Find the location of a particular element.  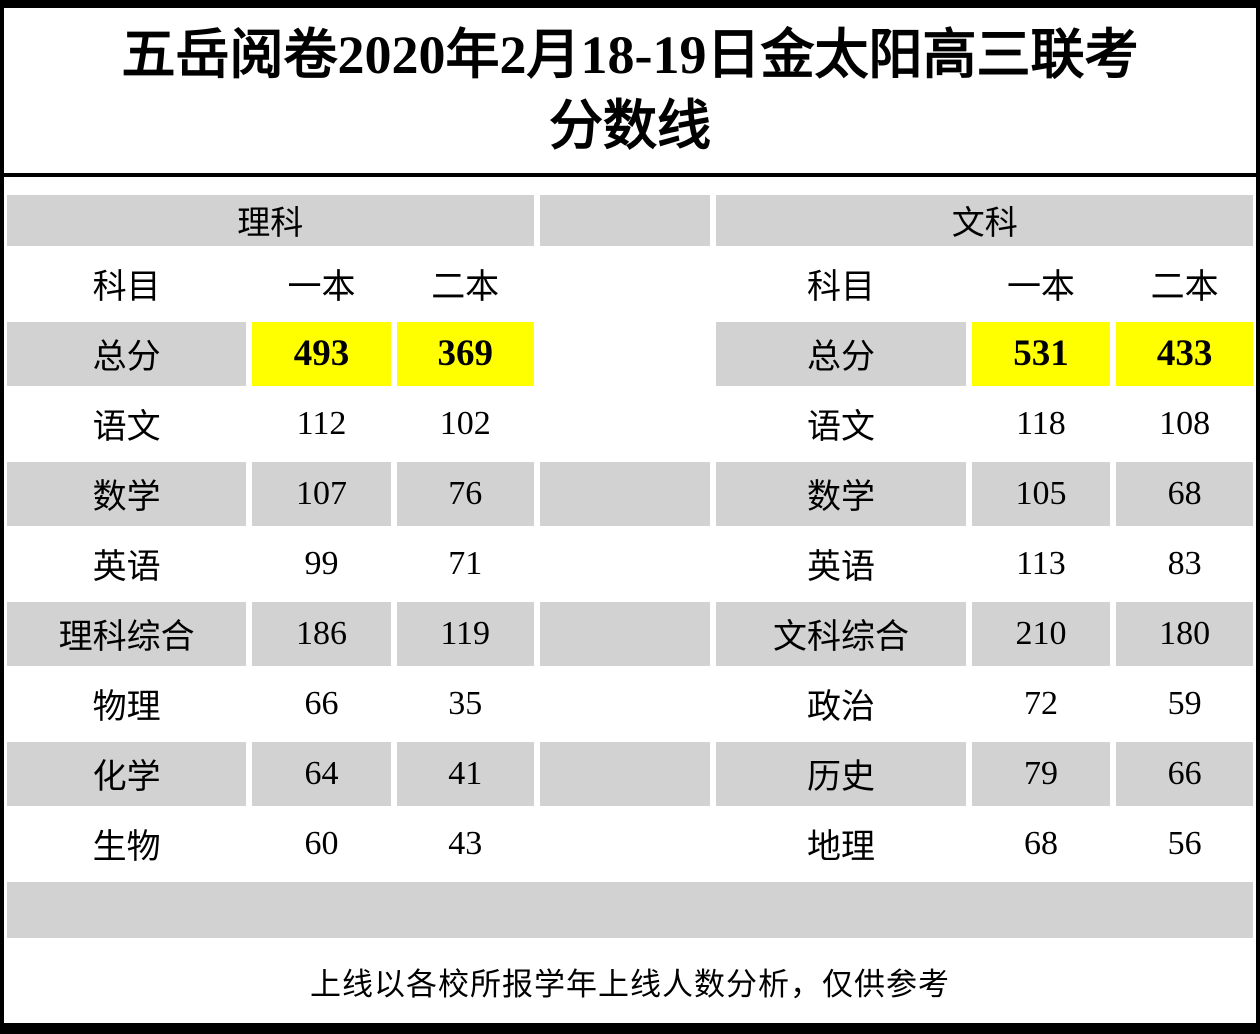

score-cell: 119 is located at coordinates (465, 633).